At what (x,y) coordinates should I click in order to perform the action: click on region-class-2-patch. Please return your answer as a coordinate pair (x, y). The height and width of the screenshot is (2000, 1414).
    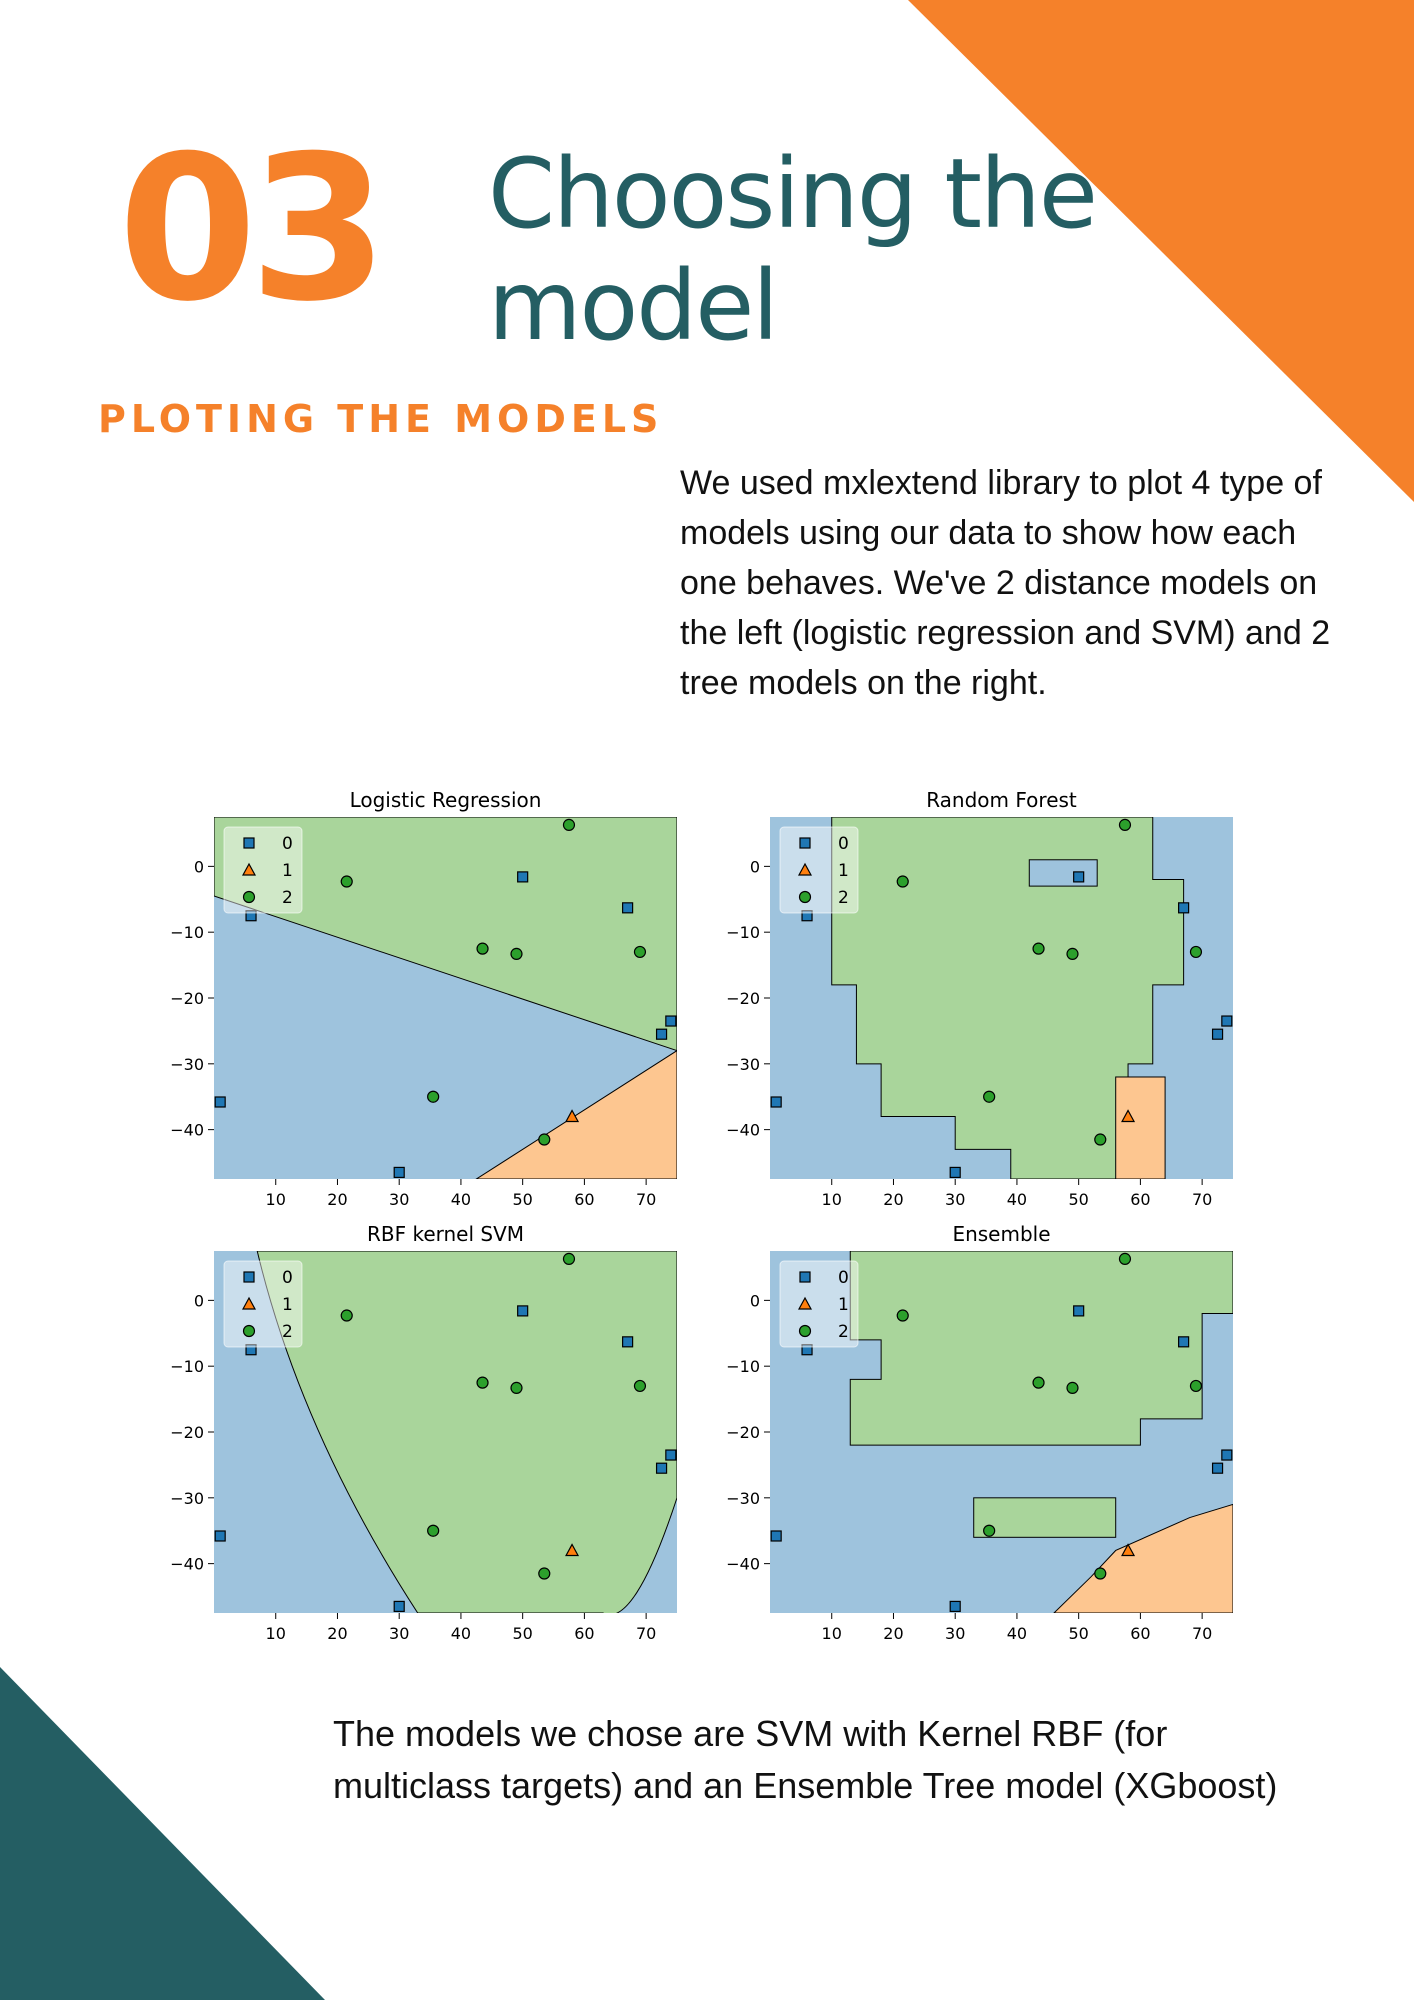
    Looking at the image, I should click on (1045, 1517).